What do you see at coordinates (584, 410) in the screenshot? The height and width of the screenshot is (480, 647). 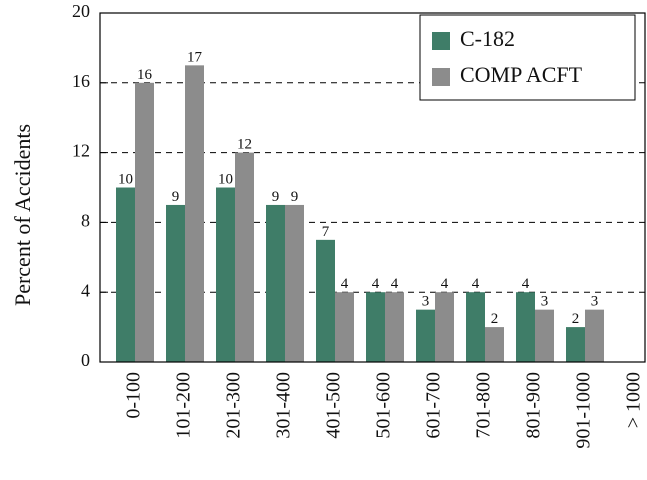 I see `x-tick-label: 901-1000` at bounding box center [584, 410].